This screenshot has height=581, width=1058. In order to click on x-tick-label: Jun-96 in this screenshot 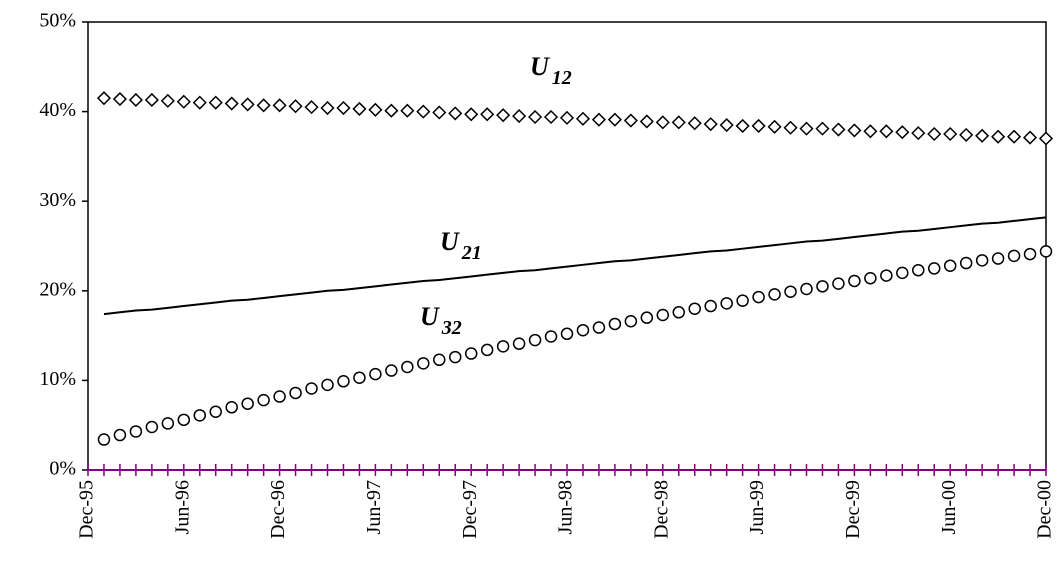, I will do `click(182, 507)`.